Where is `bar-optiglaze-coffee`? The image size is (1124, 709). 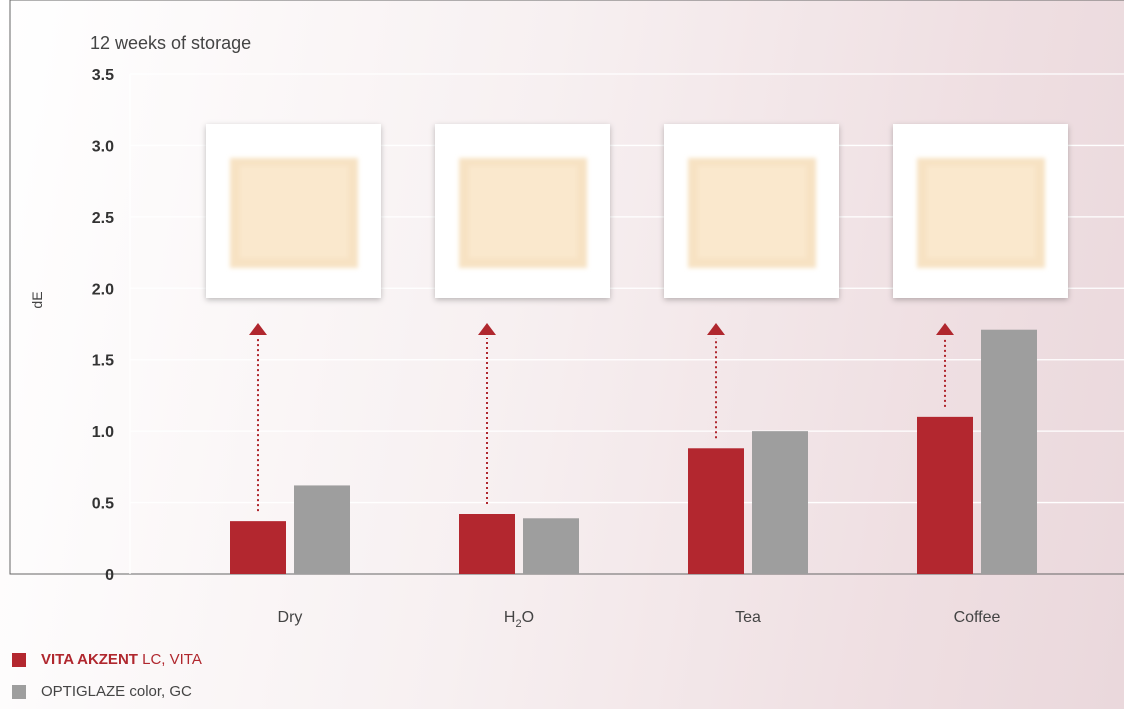 bar-optiglaze-coffee is located at coordinates (1009, 451).